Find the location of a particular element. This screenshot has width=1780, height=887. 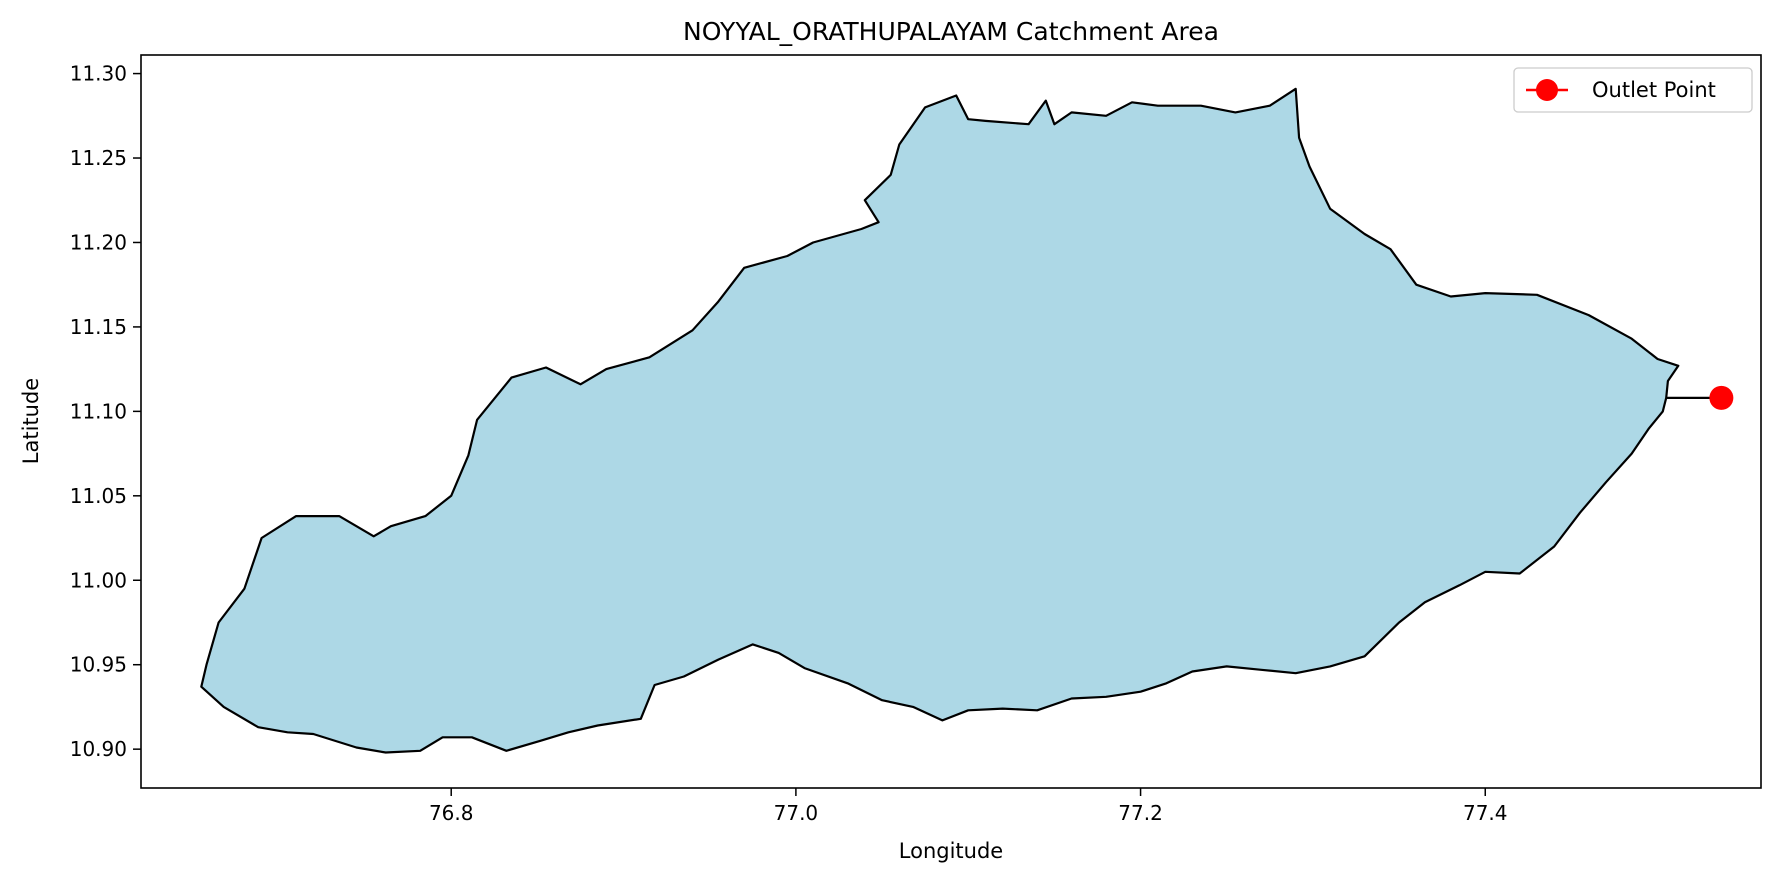

legend-box is located at coordinates (1633, 90).